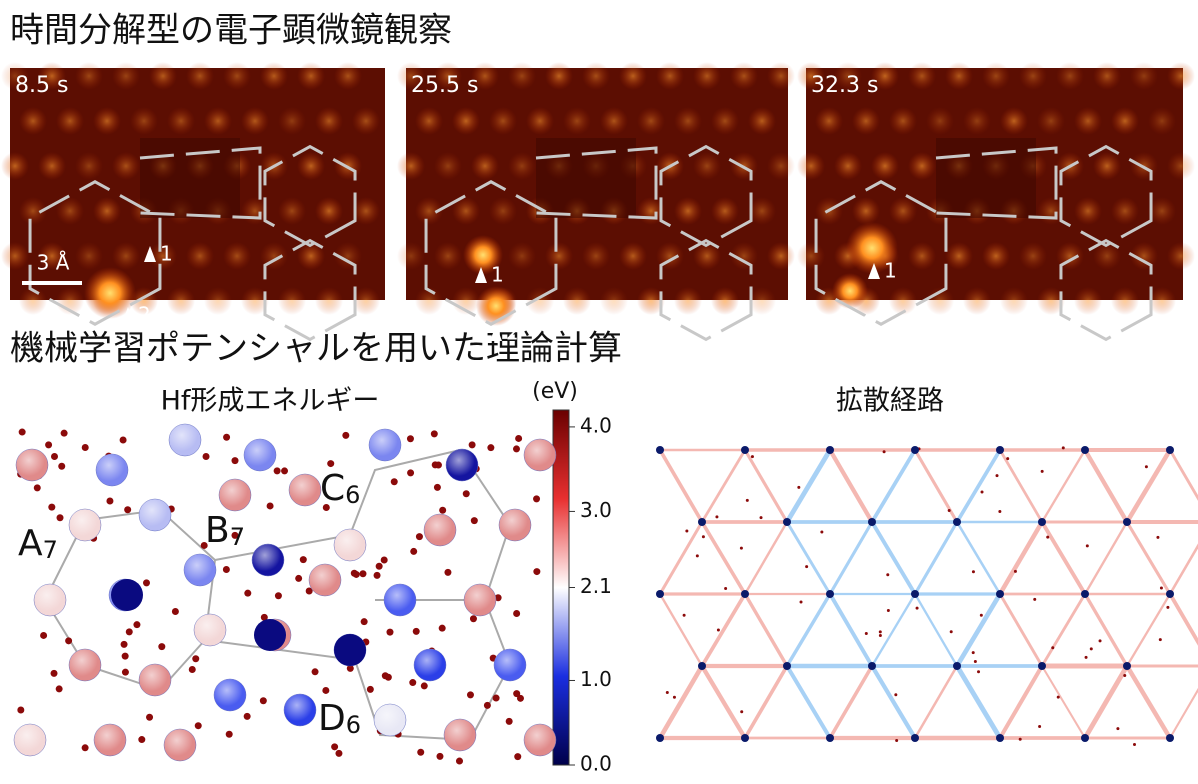 The image size is (1198, 784). Describe the element at coordinates (444, 85) in the screenshot. I see `time-label: 25.5 s` at that location.